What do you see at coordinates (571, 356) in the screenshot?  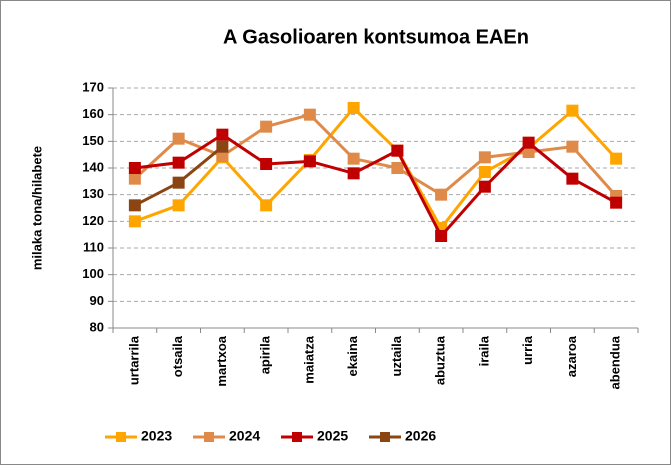 I see `x-tick-label: azaroa` at bounding box center [571, 356].